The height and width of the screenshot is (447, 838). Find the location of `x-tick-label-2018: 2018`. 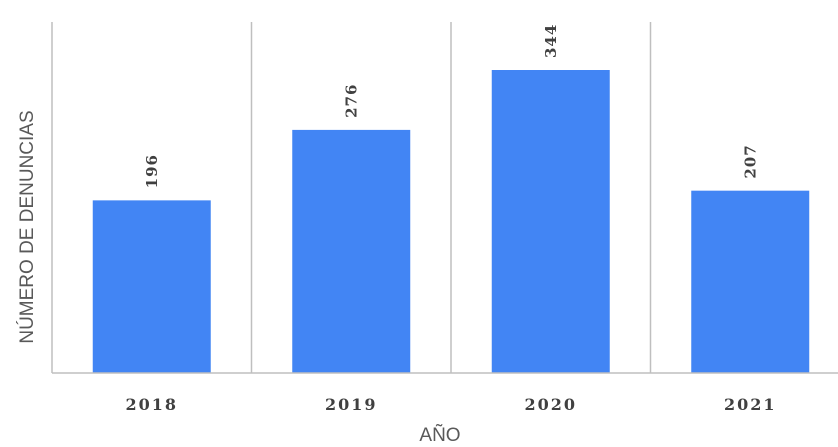

x-tick-label-2018: 2018 is located at coordinates (151, 404).